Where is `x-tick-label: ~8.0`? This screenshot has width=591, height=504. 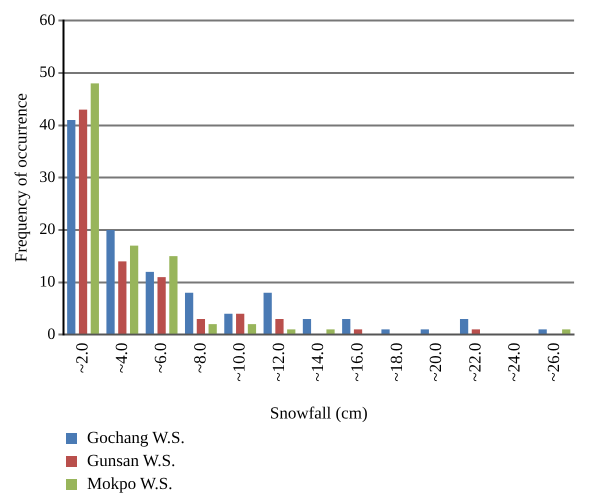
x-tick-label: ~8.0 is located at coordinates (200, 358).